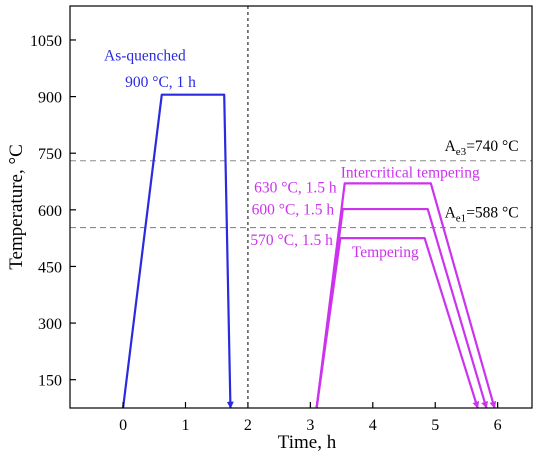 The width and height of the screenshot is (550, 462). What do you see at coordinates (160, 82) in the screenshot?
I see `annotation-900c-1h: 900 °C, 1 h` at bounding box center [160, 82].